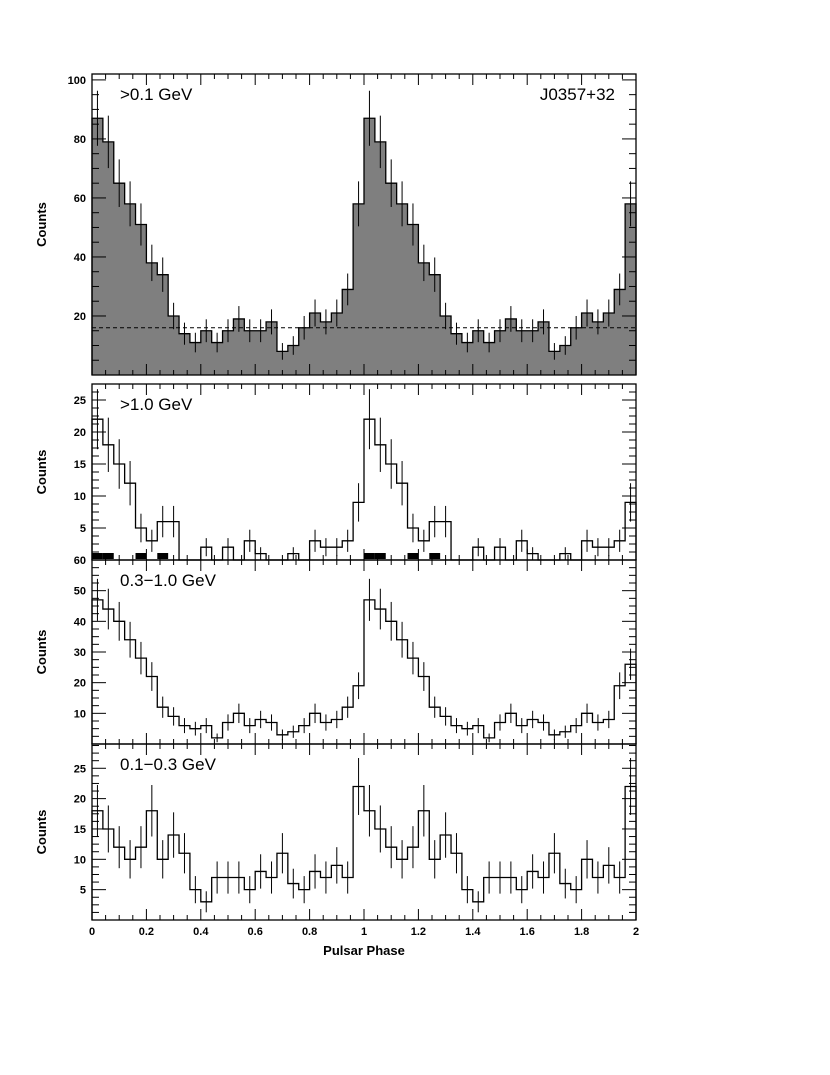 This screenshot has height=1075, width=830. What do you see at coordinates (636, 932) in the screenshot?
I see `x-tick-label: 2` at bounding box center [636, 932].